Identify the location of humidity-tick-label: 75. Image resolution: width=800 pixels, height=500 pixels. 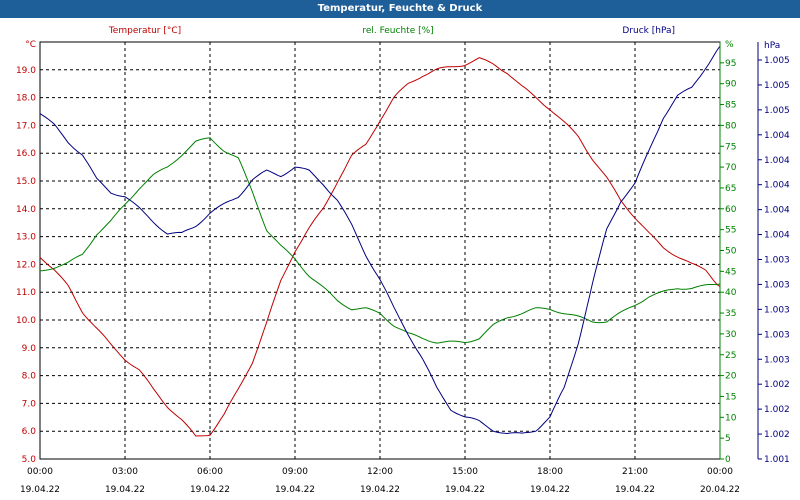
(730, 147).